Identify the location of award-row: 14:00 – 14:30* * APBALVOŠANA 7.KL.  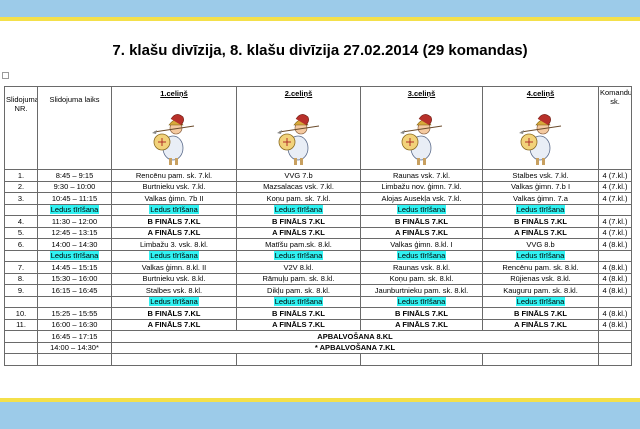
(318, 347).